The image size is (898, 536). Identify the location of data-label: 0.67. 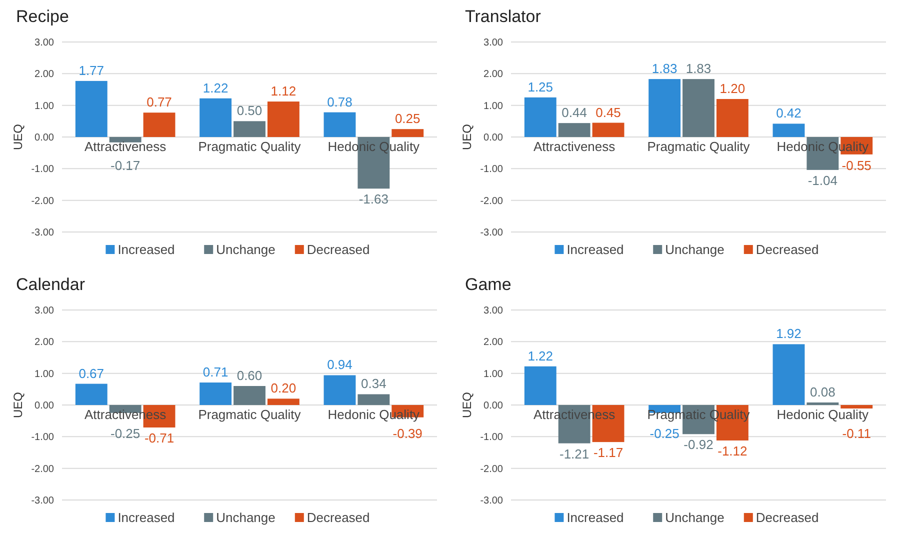
(91, 373).